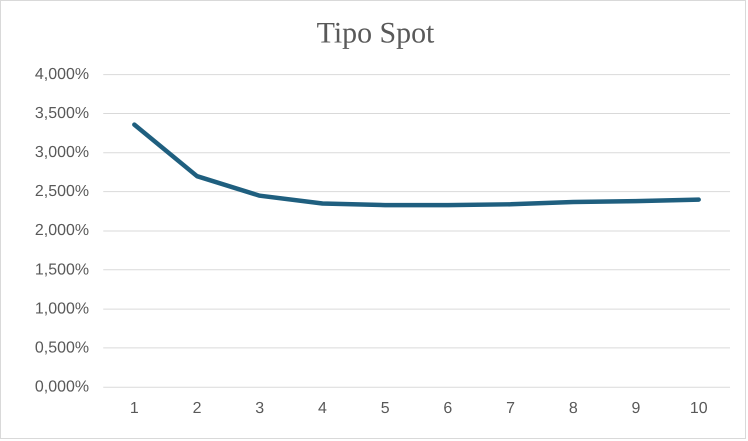 Image resolution: width=748 pixels, height=441 pixels. Describe the element at coordinates (259, 408) in the screenshot. I see `x-tick-label: 3` at that location.